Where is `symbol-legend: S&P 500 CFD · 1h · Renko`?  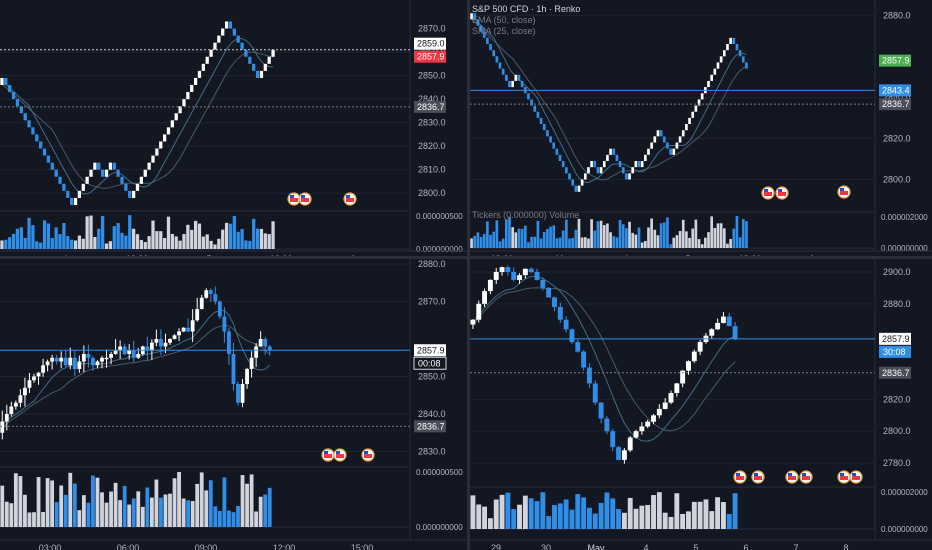
symbol-legend: S&P 500 CFD · 1h · Renko is located at coordinates (526, 9).